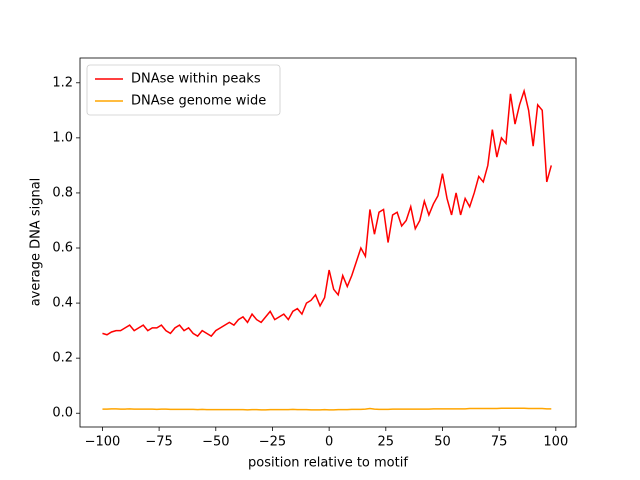  I want to click on y-tick-label: 0.4, so click(62, 303).